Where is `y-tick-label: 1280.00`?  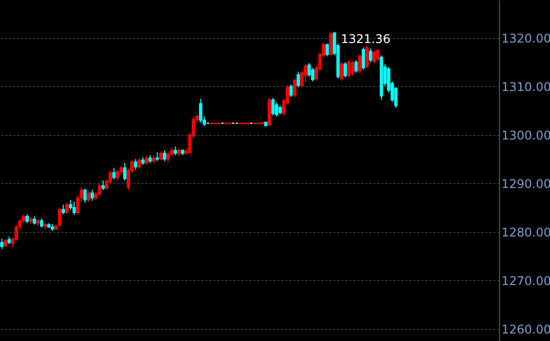
y-tick-label: 1280.00 is located at coordinates (526, 232).